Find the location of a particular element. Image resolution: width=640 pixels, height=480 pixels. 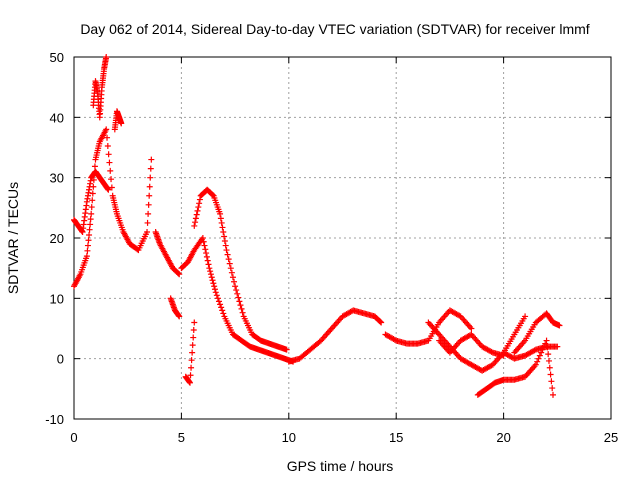

series-track-a is located at coordinates (113, 208).